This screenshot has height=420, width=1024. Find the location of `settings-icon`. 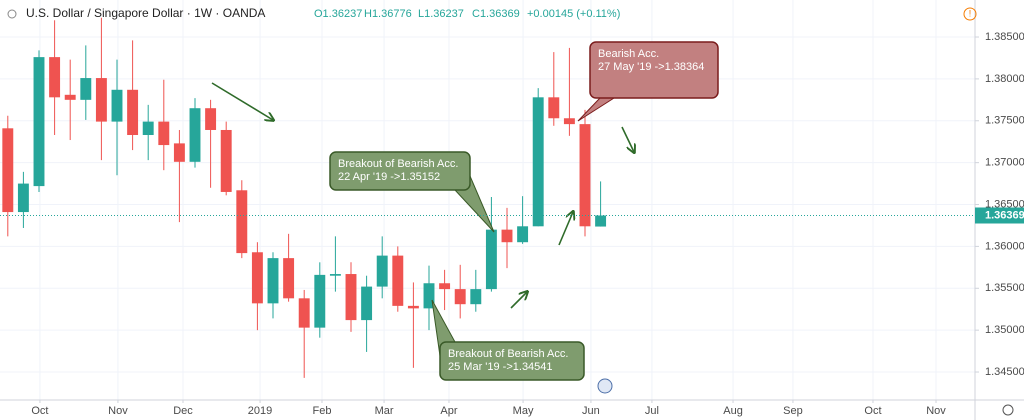

settings-icon is located at coordinates (1008, 410).